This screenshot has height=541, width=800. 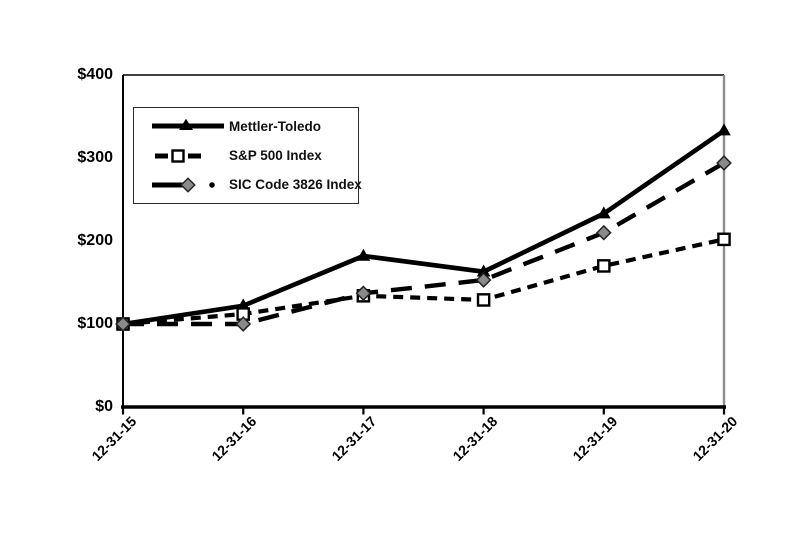 What do you see at coordinates (178, 155) in the screenshot?
I see `legend-swatch-dash-square-icon` at bounding box center [178, 155].